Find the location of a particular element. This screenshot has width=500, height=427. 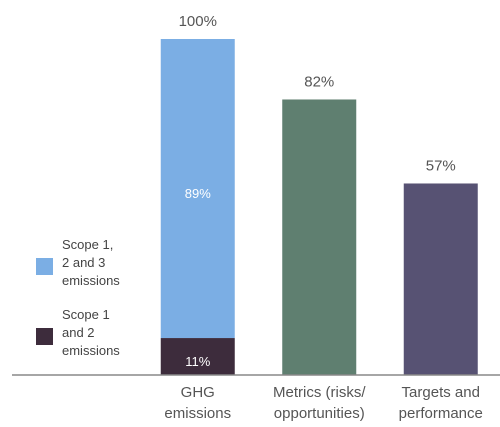

legend-label: Scope 1 and 2 emissions is located at coordinates (91, 332).